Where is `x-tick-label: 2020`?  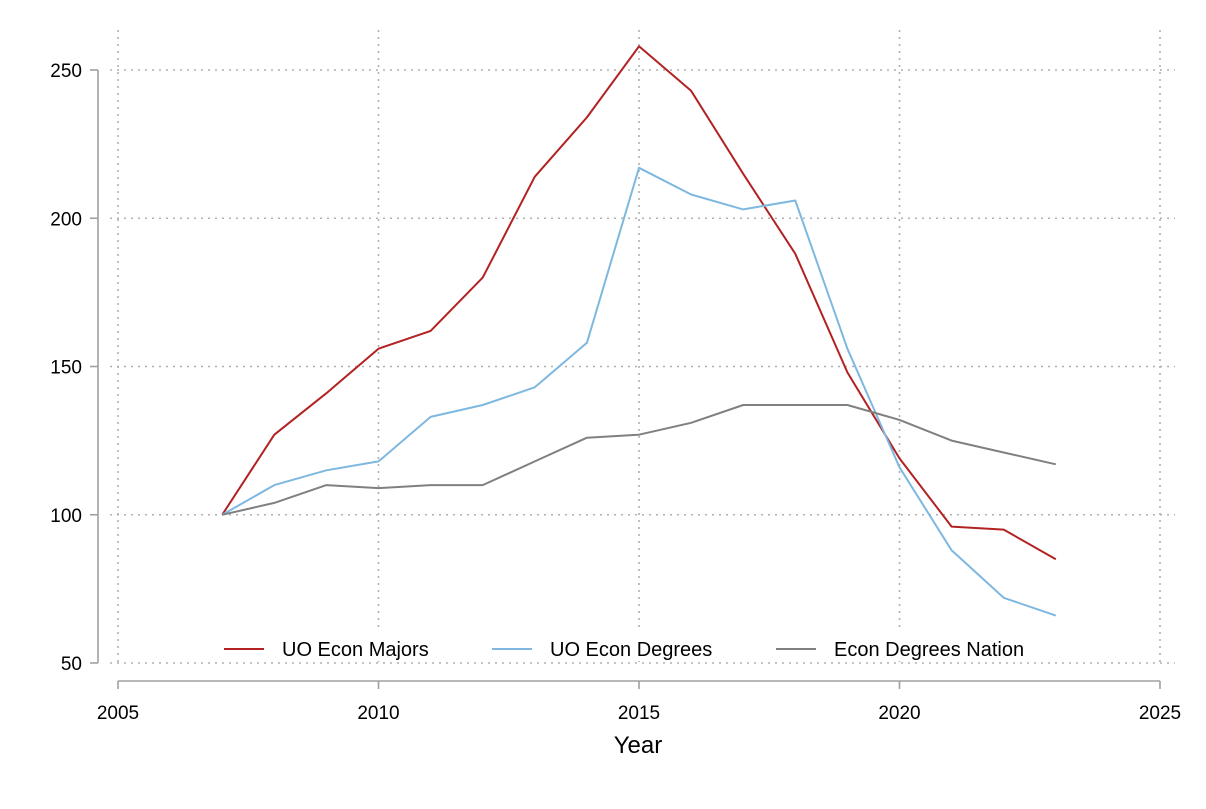 x-tick-label: 2020 is located at coordinates (899, 713).